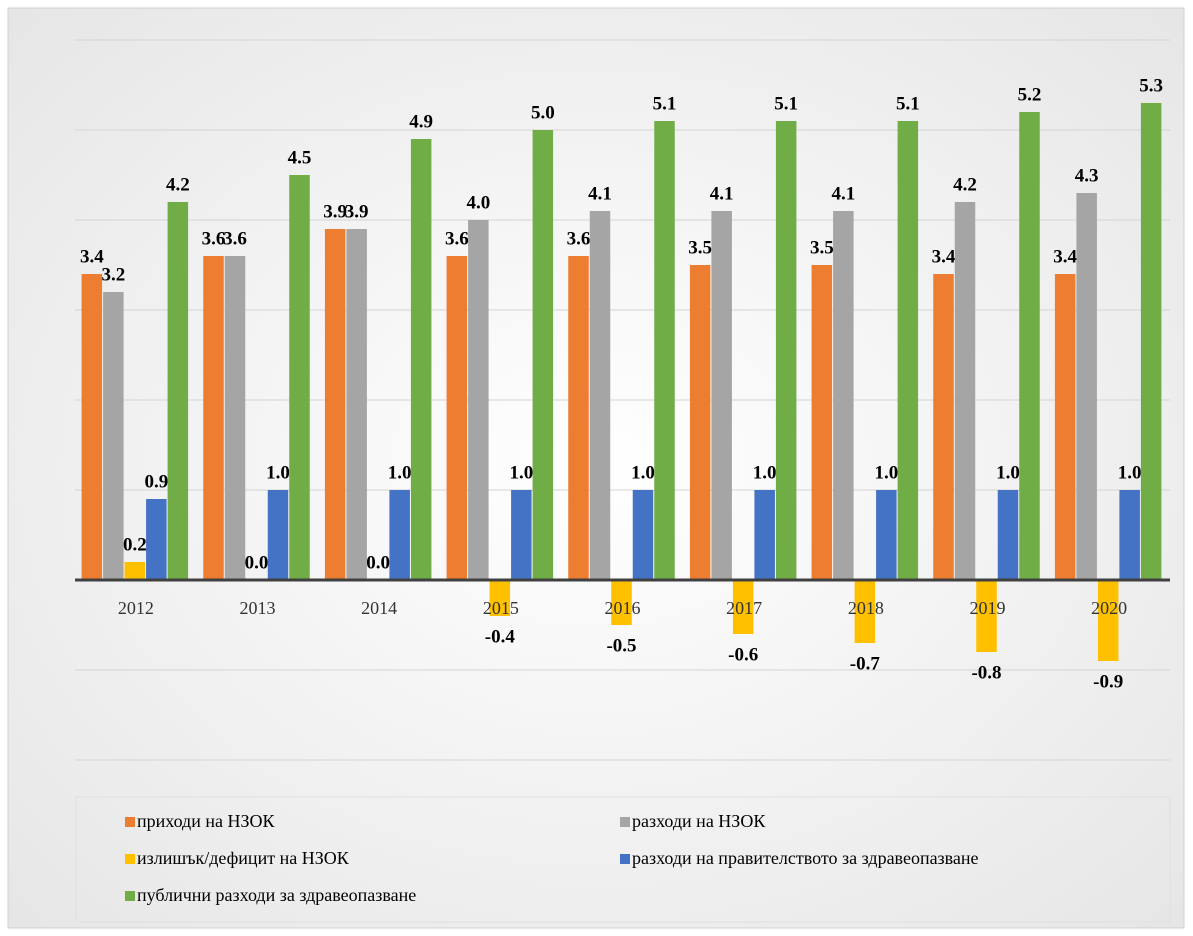 This screenshot has width=1193, height=936. What do you see at coordinates (276, 895) in the screenshot?
I see `legend-label: публични разходи за здравеопазване` at bounding box center [276, 895].